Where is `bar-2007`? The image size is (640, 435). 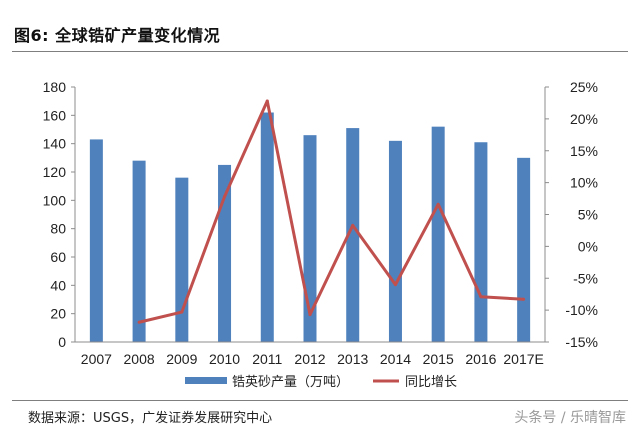
bar-2007 is located at coordinates (96, 240).